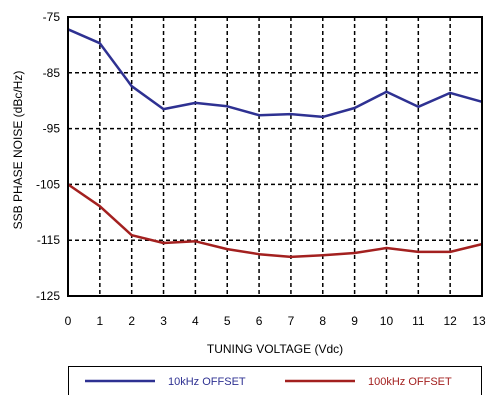  Describe the element at coordinates (387, 321) in the screenshot. I see `x-tick-label: 10` at that location.